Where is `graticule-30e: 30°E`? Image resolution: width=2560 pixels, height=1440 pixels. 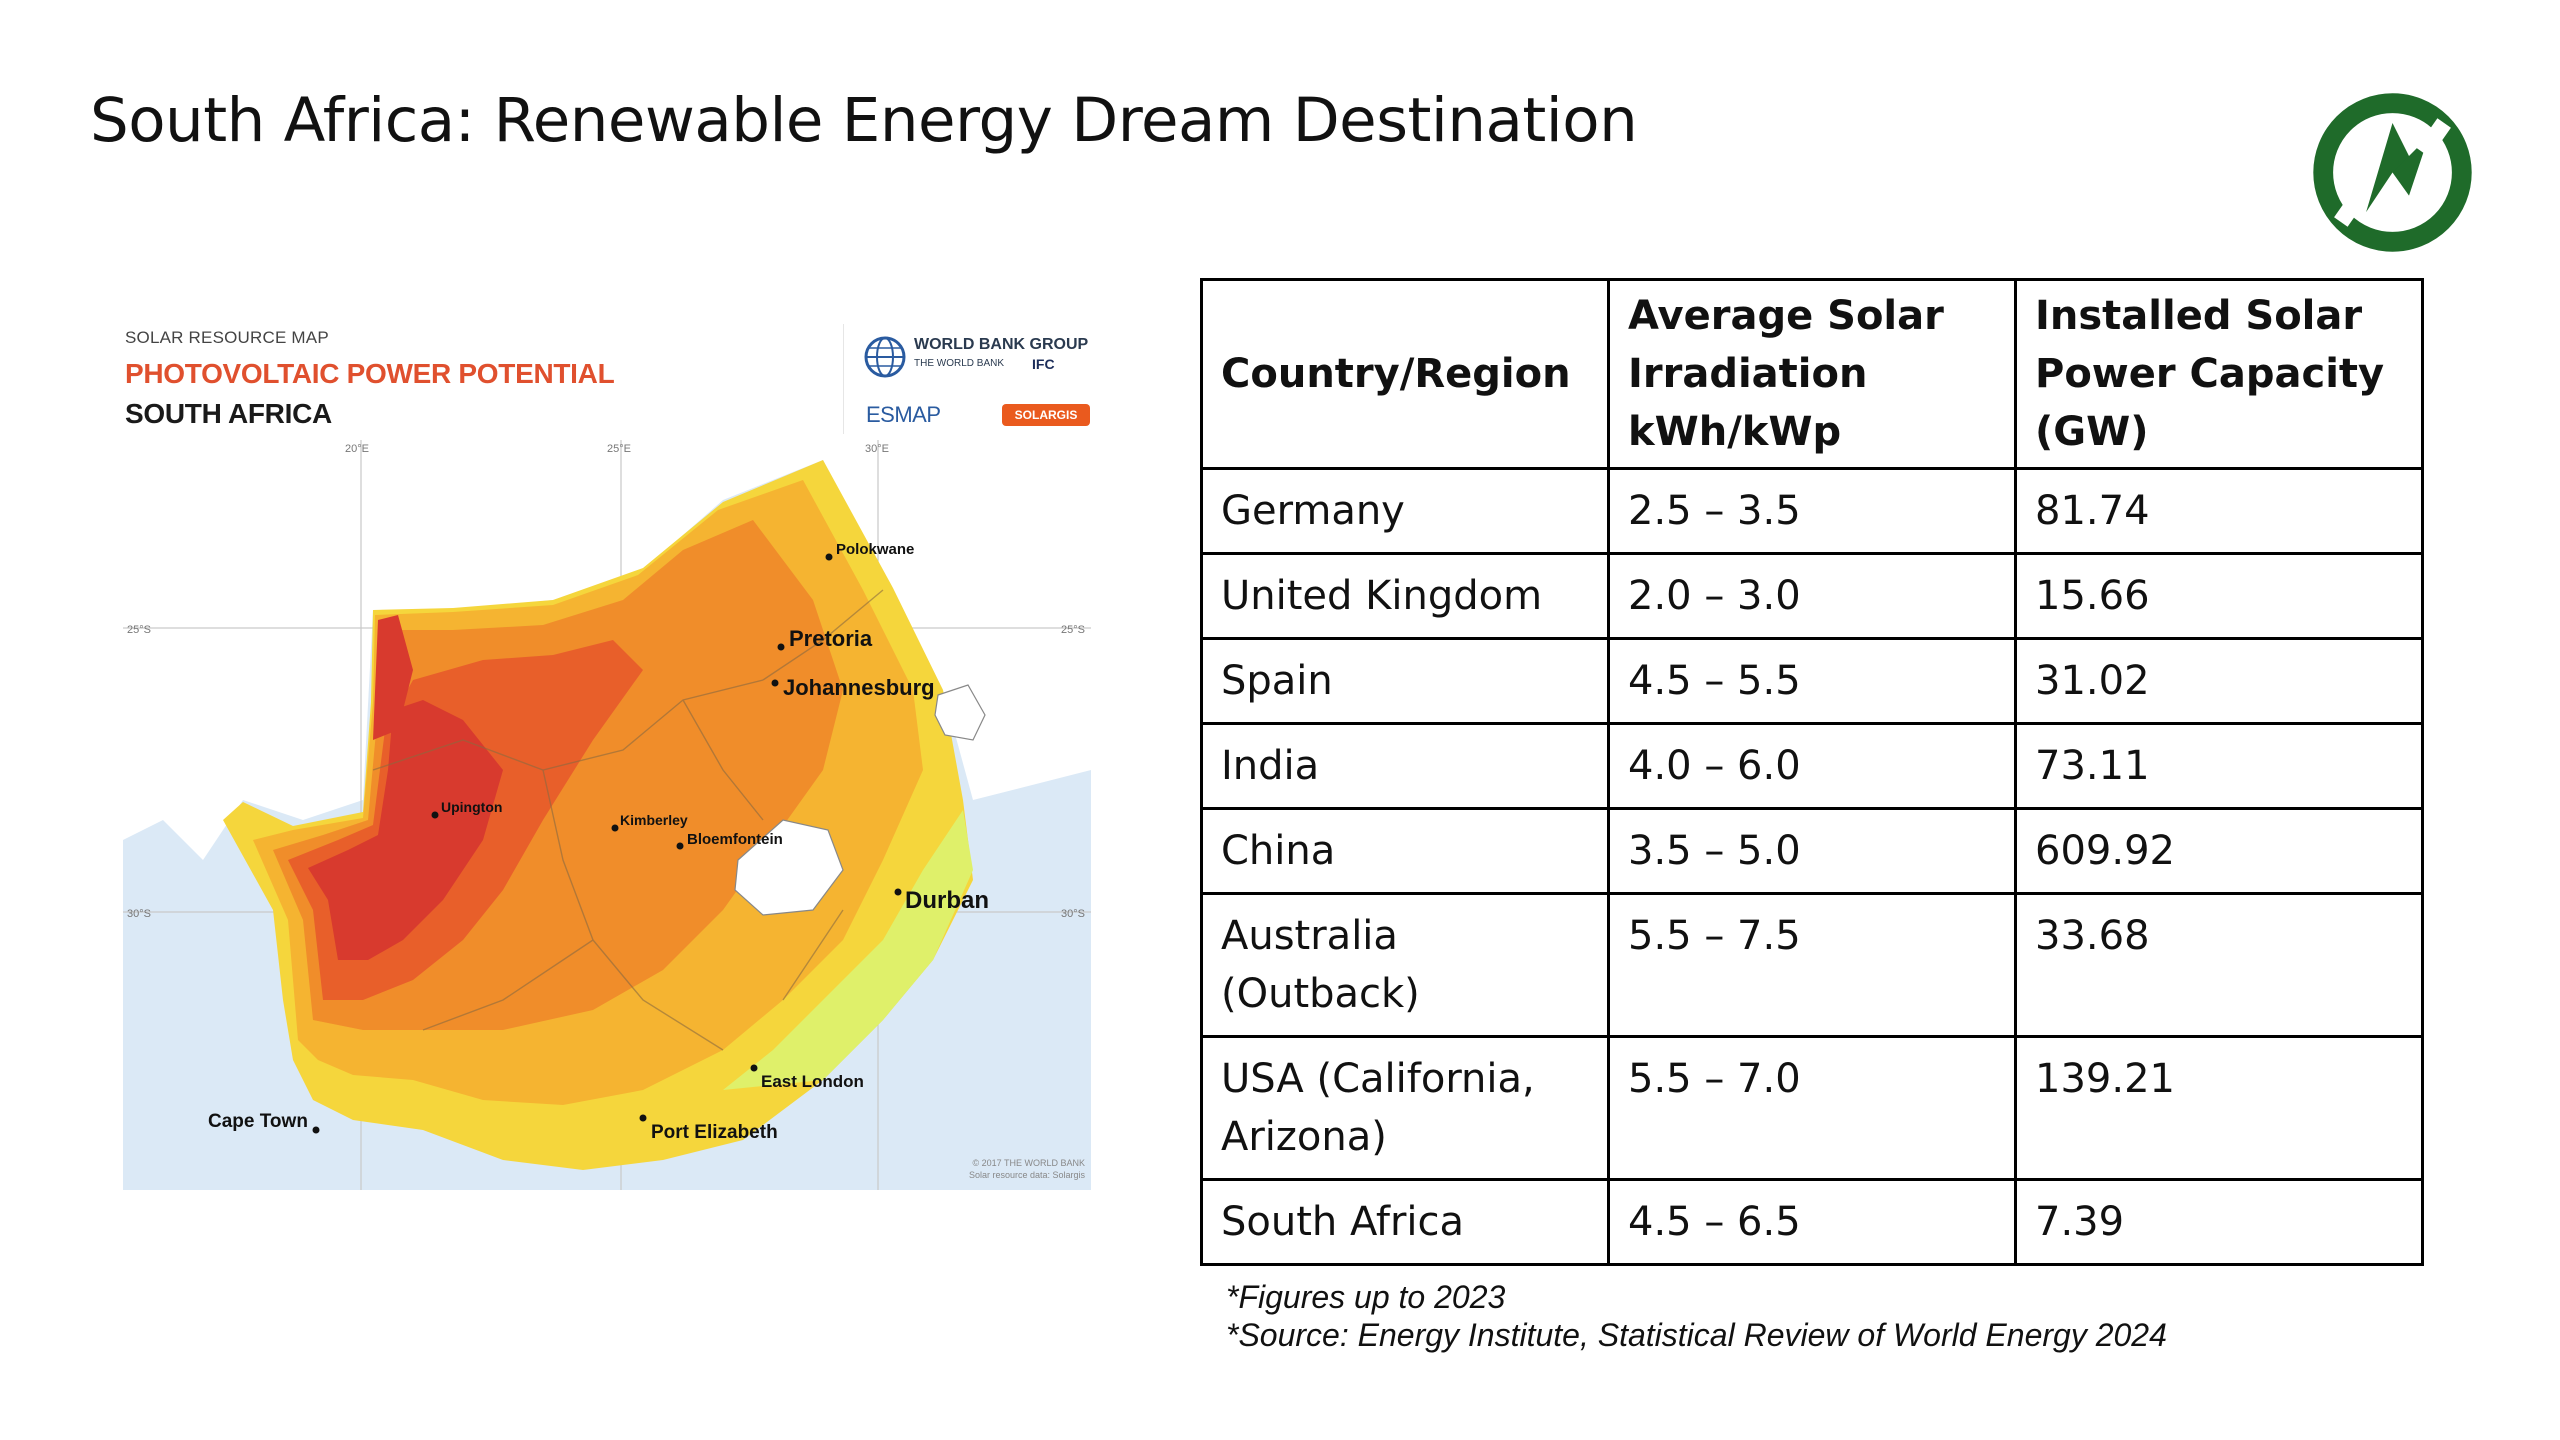 graticule-30e: 30°E is located at coordinates (877, 449).